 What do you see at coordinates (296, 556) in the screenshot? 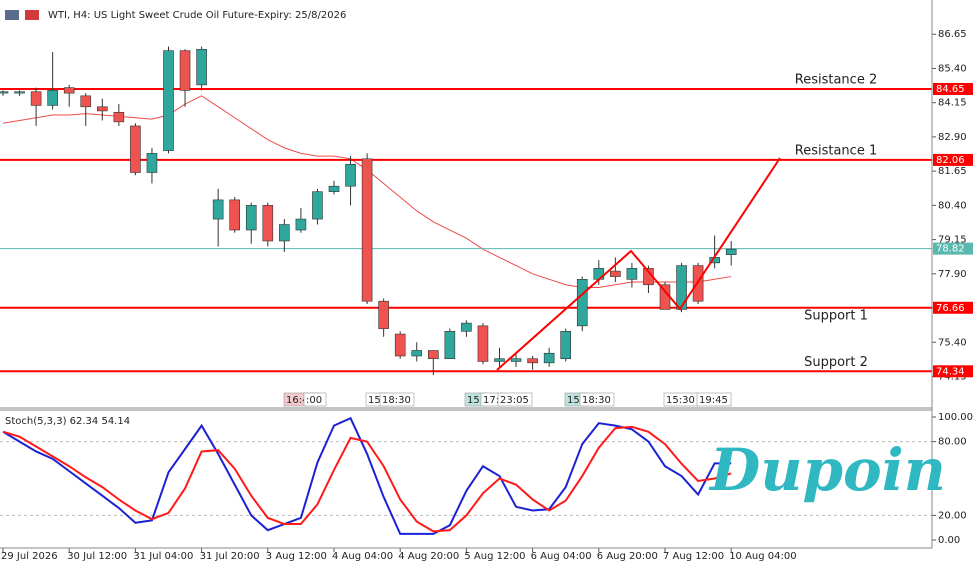
I see `x-tick-label: 3 Aug 12:00` at bounding box center [296, 556].